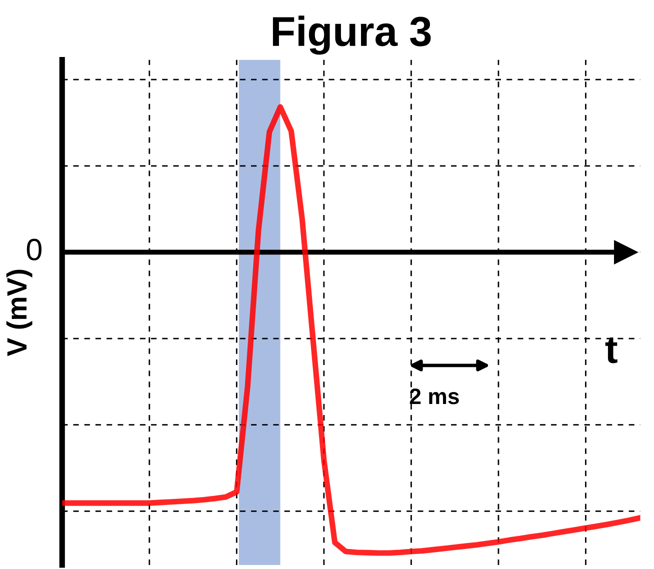  What do you see at coordinates (34, 249) in the screenshot?
I see `ref-line-label: 0` at bounding box center [34, 249].